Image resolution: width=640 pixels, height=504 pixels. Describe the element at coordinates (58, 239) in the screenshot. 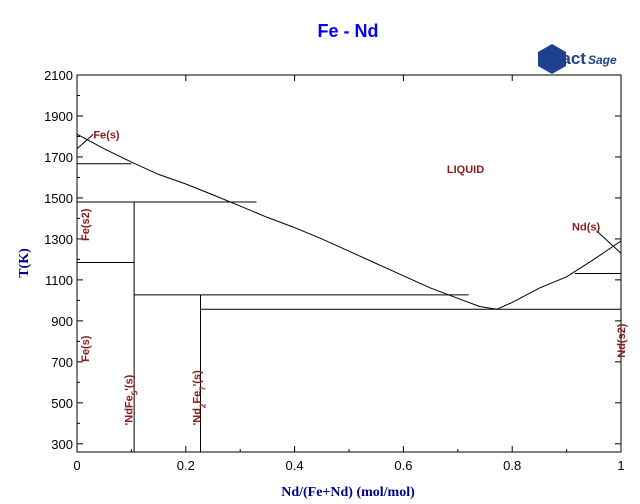

I see `y-tick-label: 1300` at that location.